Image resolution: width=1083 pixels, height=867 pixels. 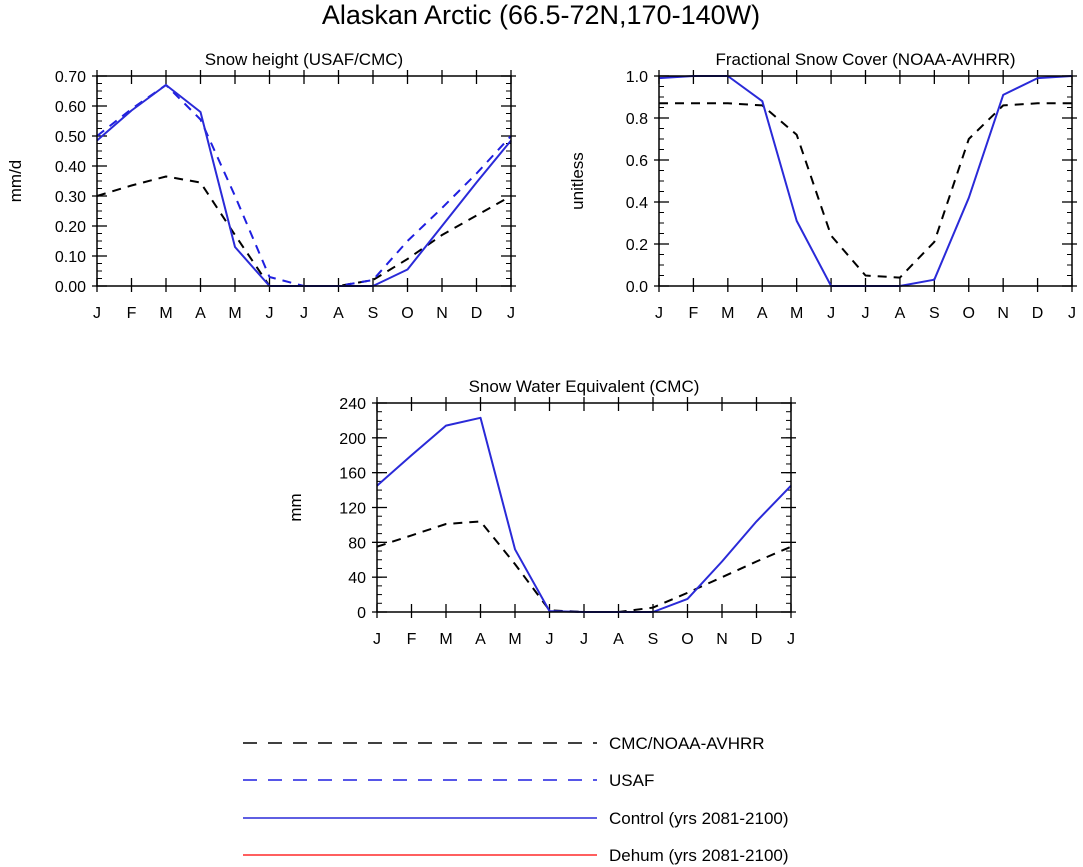 I want to click on y-tick-label: 160, so click(x=352, y=474).